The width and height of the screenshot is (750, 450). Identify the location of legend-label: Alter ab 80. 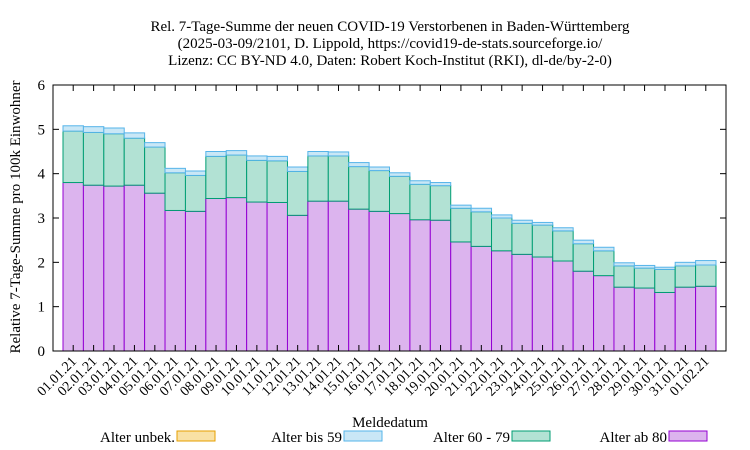
(633, 438).